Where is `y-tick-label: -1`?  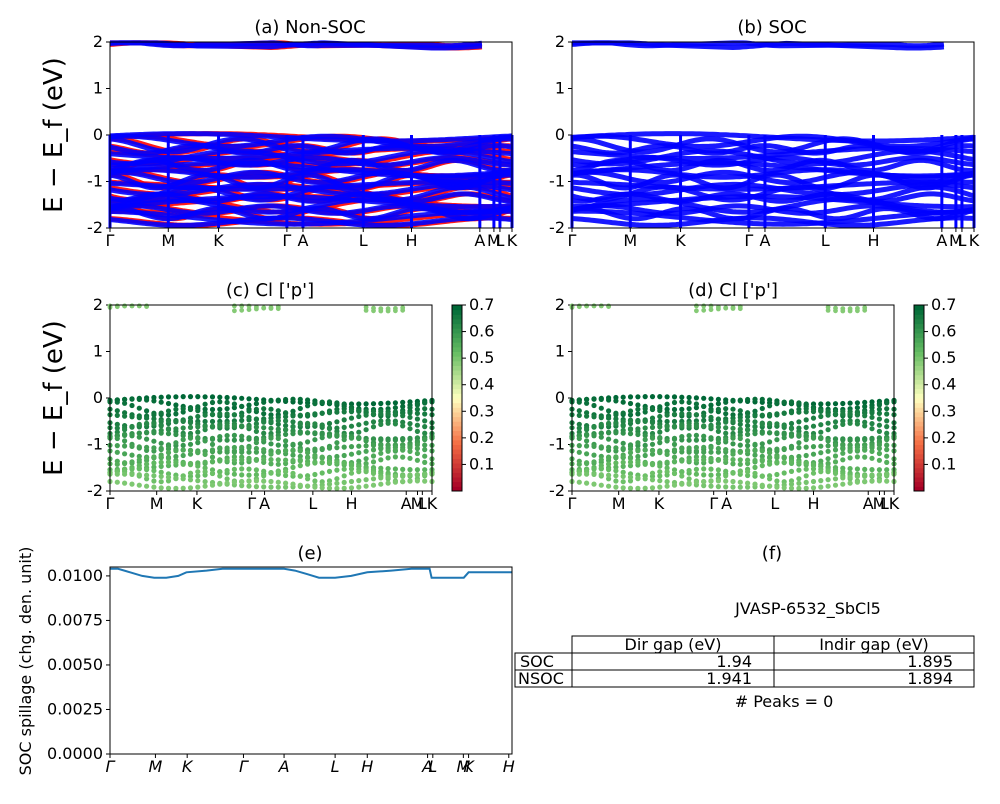 y-tick-label: -1 is located at coordinates (557, 444).